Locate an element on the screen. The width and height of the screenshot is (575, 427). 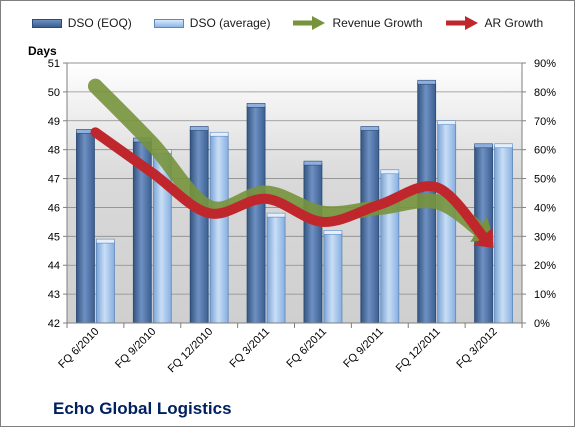
legend-item-dso-average: DSO (average) is located at coordinates (212, 23).